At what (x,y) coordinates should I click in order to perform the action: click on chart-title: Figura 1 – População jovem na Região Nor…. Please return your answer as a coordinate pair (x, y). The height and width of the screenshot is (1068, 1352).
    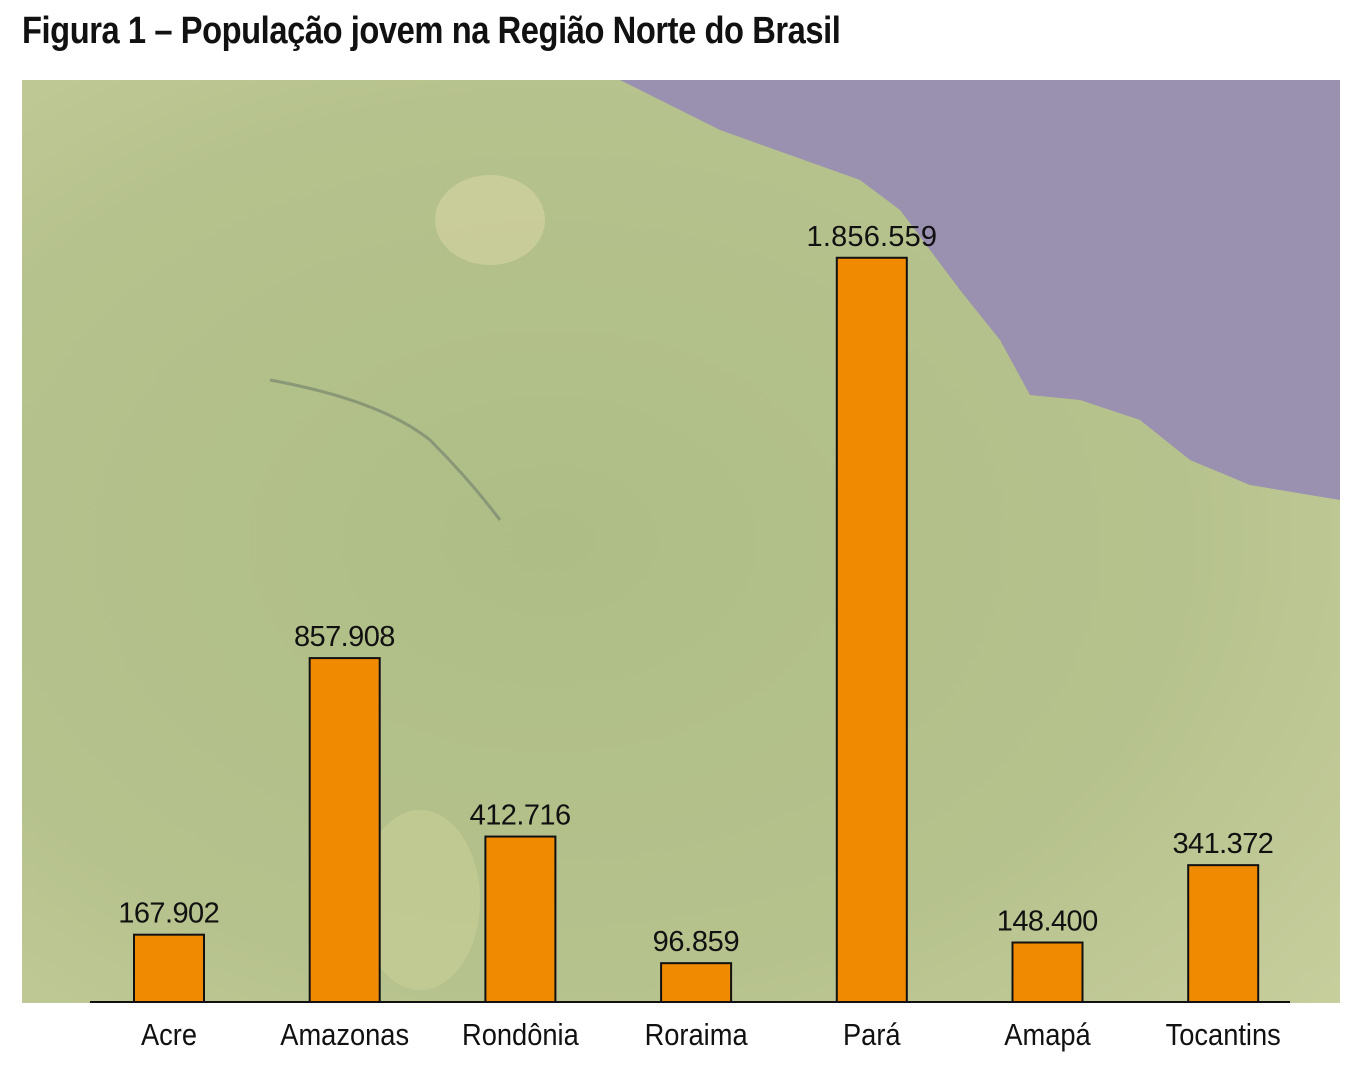
    Looking at the image, I should click on (431, 31).